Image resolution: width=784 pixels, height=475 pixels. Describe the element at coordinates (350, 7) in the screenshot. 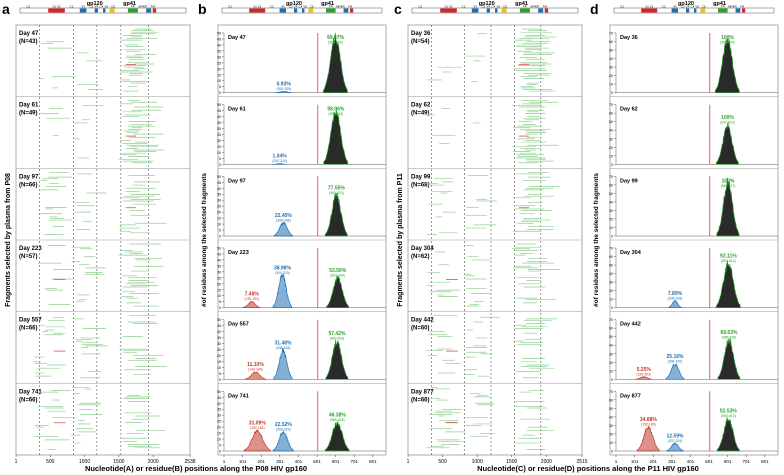

I see `genome-region-label: TM` at that location.